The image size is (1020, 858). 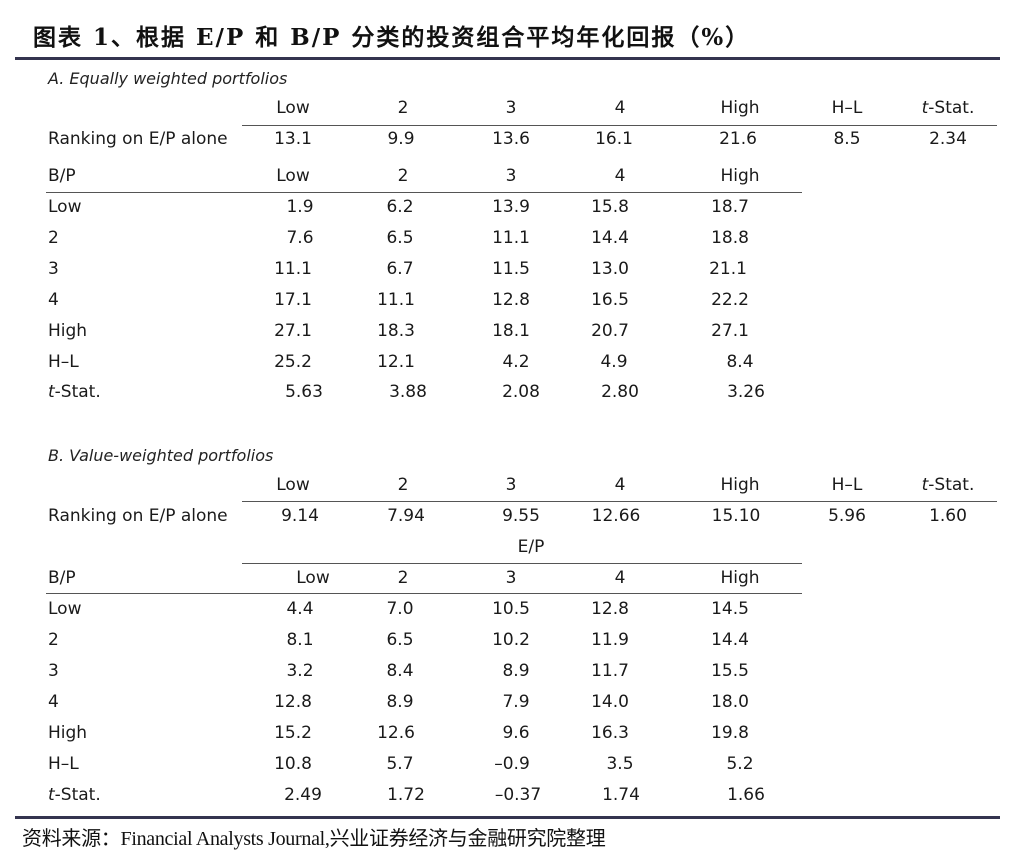 What do you see at coordinates (53, 671) in the screenshot?
I see `row-label: 3` at bounding box center [53, 671].